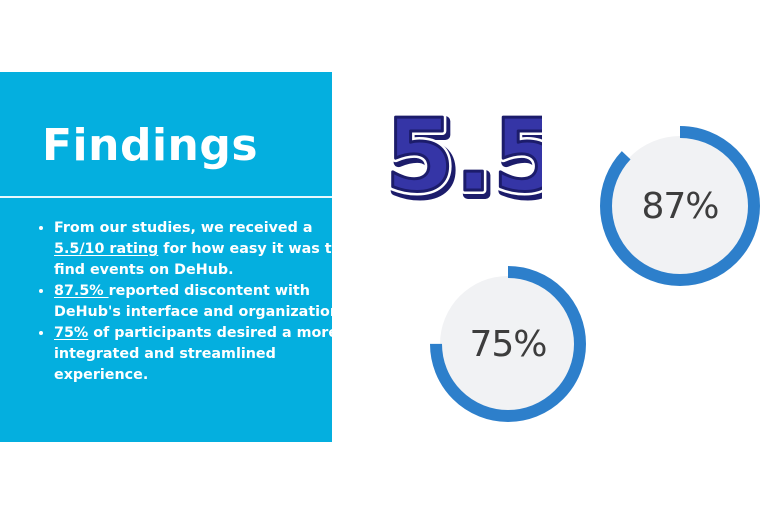  I want to click on divider, so click(166, 197).